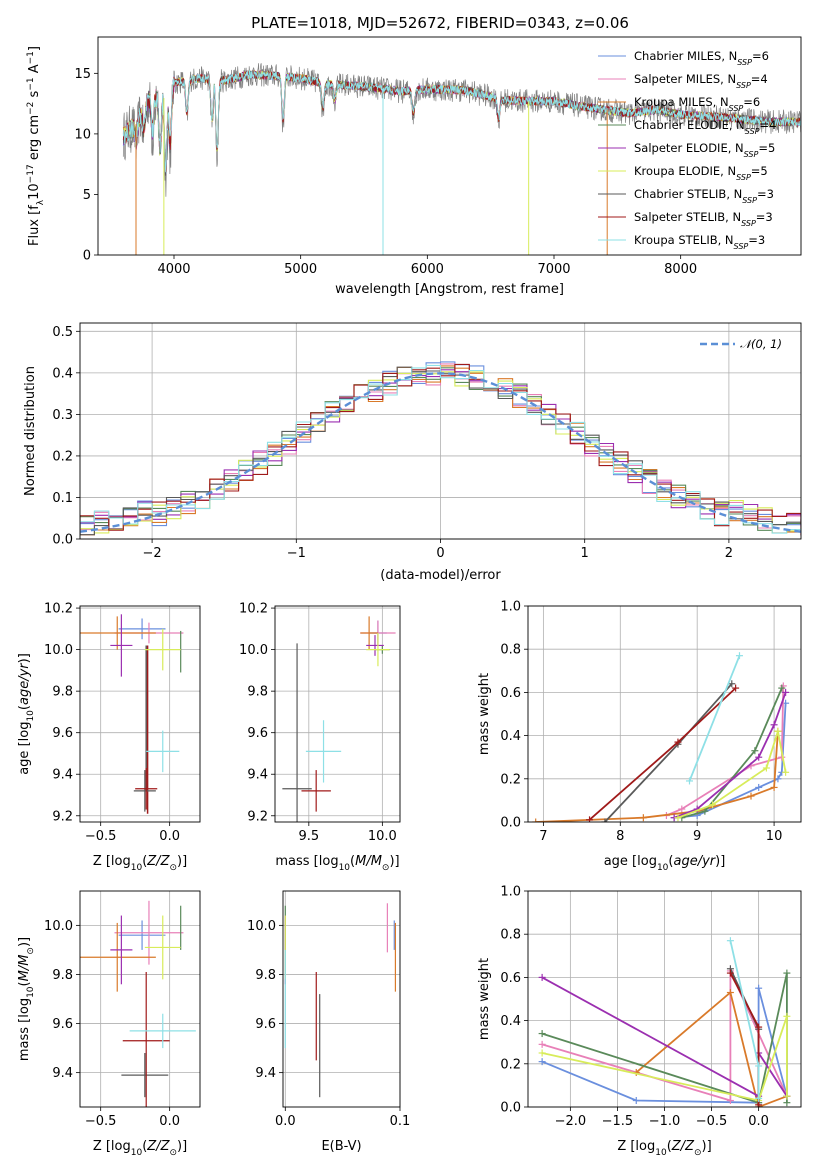  What do you see at coordinates (82, 74) in the screenshot?
I see `y-tick-label: 15` at bounding box center [82, 74].